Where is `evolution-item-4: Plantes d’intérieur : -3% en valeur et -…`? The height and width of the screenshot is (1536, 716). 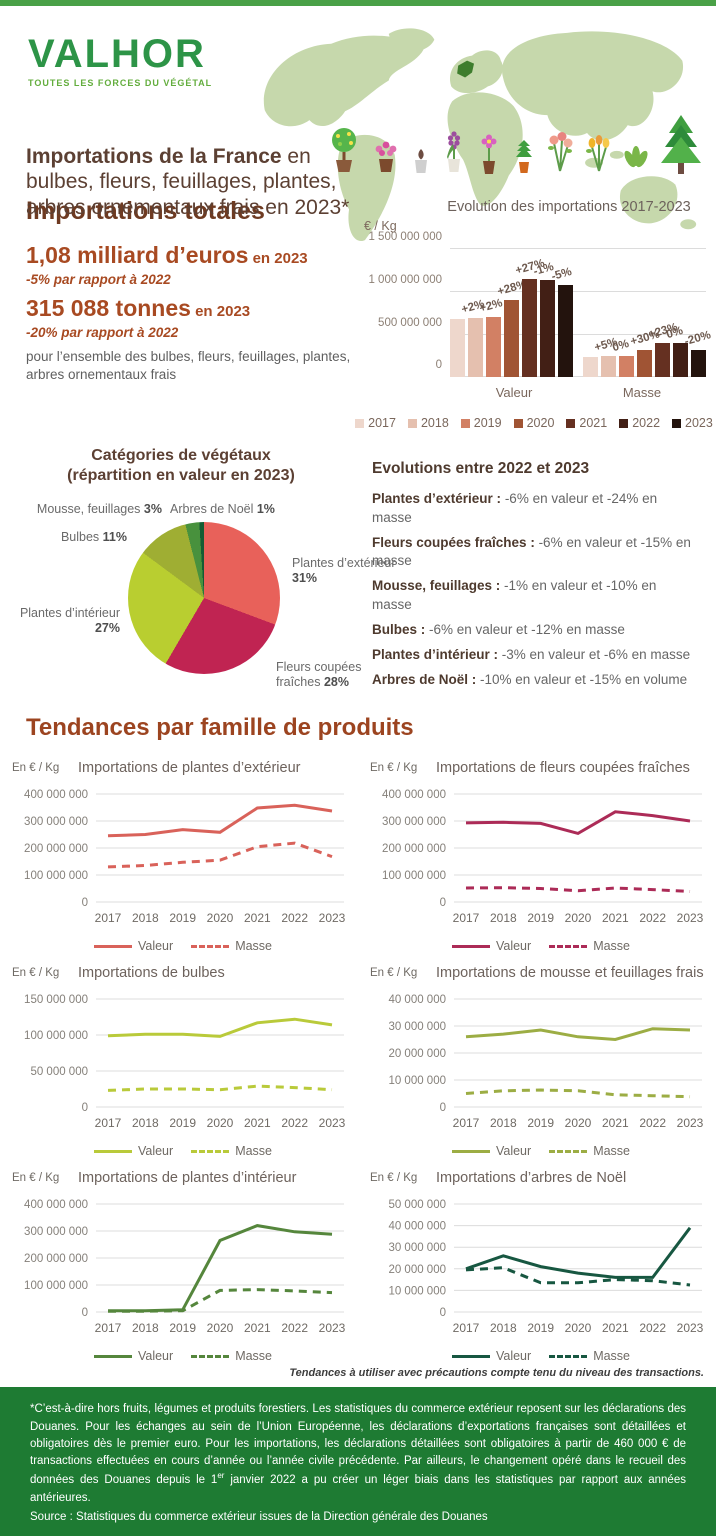 evolution-item-4: Plantes d’intérieur : -3% en valeur et -… is located at coordinates (531, 654).